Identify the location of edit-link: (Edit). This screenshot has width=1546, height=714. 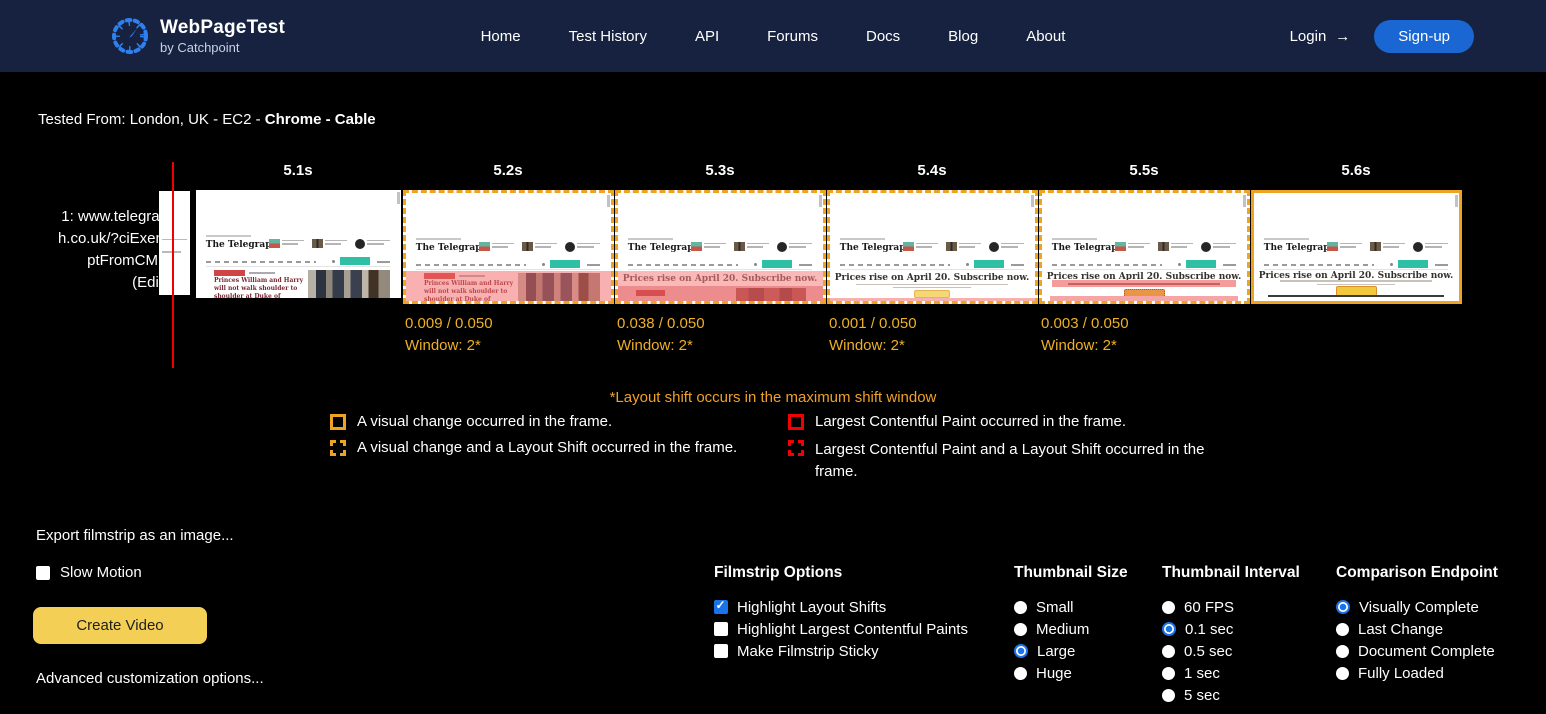
(150, 282).